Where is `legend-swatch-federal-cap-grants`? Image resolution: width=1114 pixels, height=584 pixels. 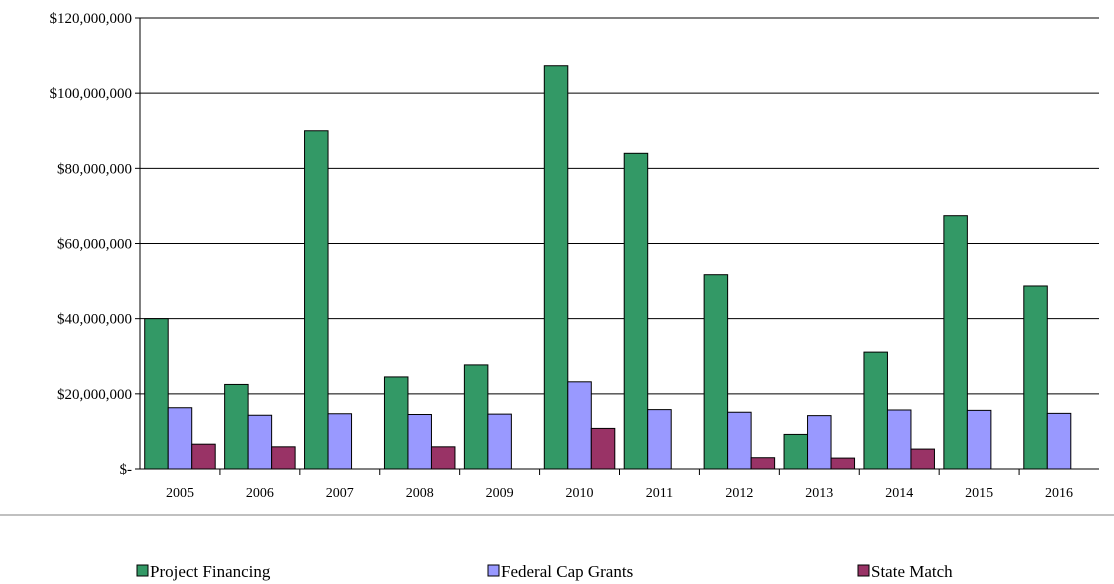 legend-swatch-federal-cap-grants is located at coordinates (493, 570).